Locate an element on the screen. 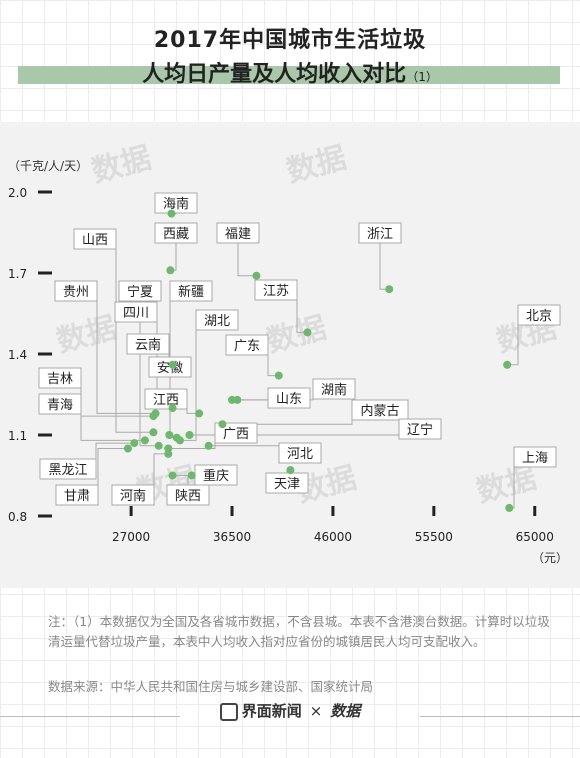 Image resolution: width=580 pixels, height=758 pixels. y-tick-label: 1.4 is located at coordinates (17, 355).